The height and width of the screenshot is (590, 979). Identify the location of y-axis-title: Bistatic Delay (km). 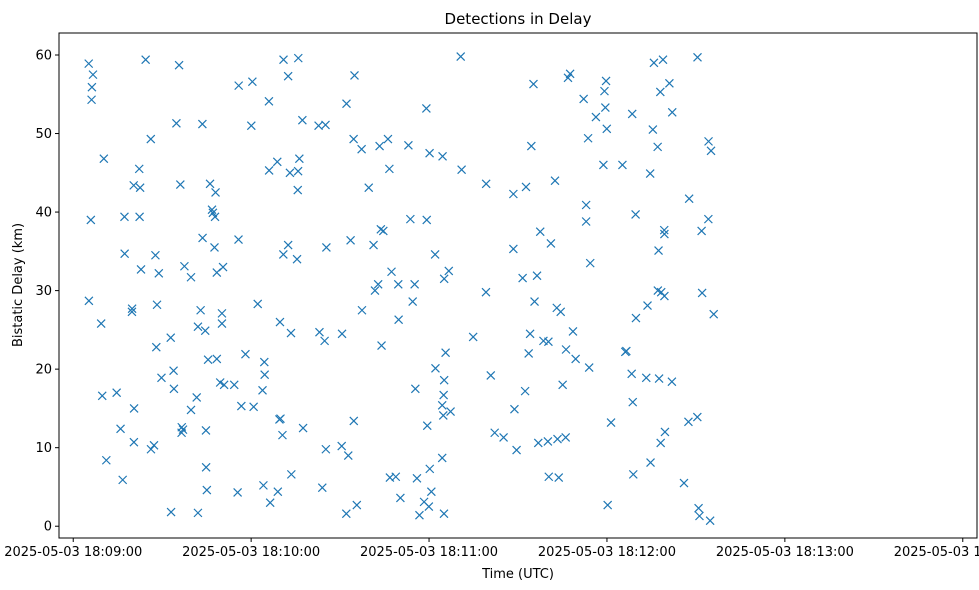
(18, 285).